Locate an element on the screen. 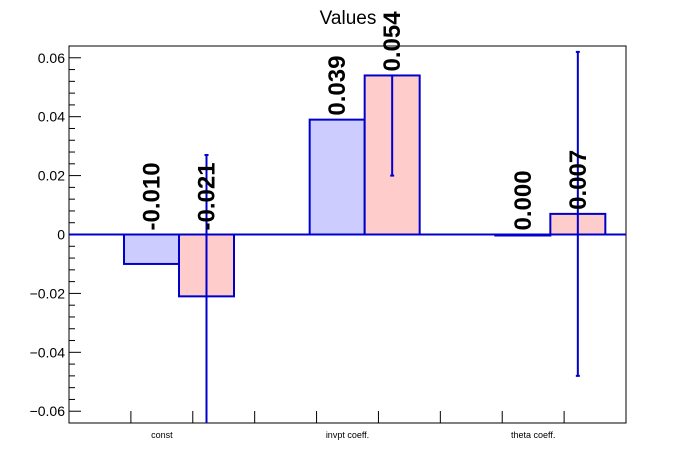  chart-title: Values is located at coordinates (348, 18).